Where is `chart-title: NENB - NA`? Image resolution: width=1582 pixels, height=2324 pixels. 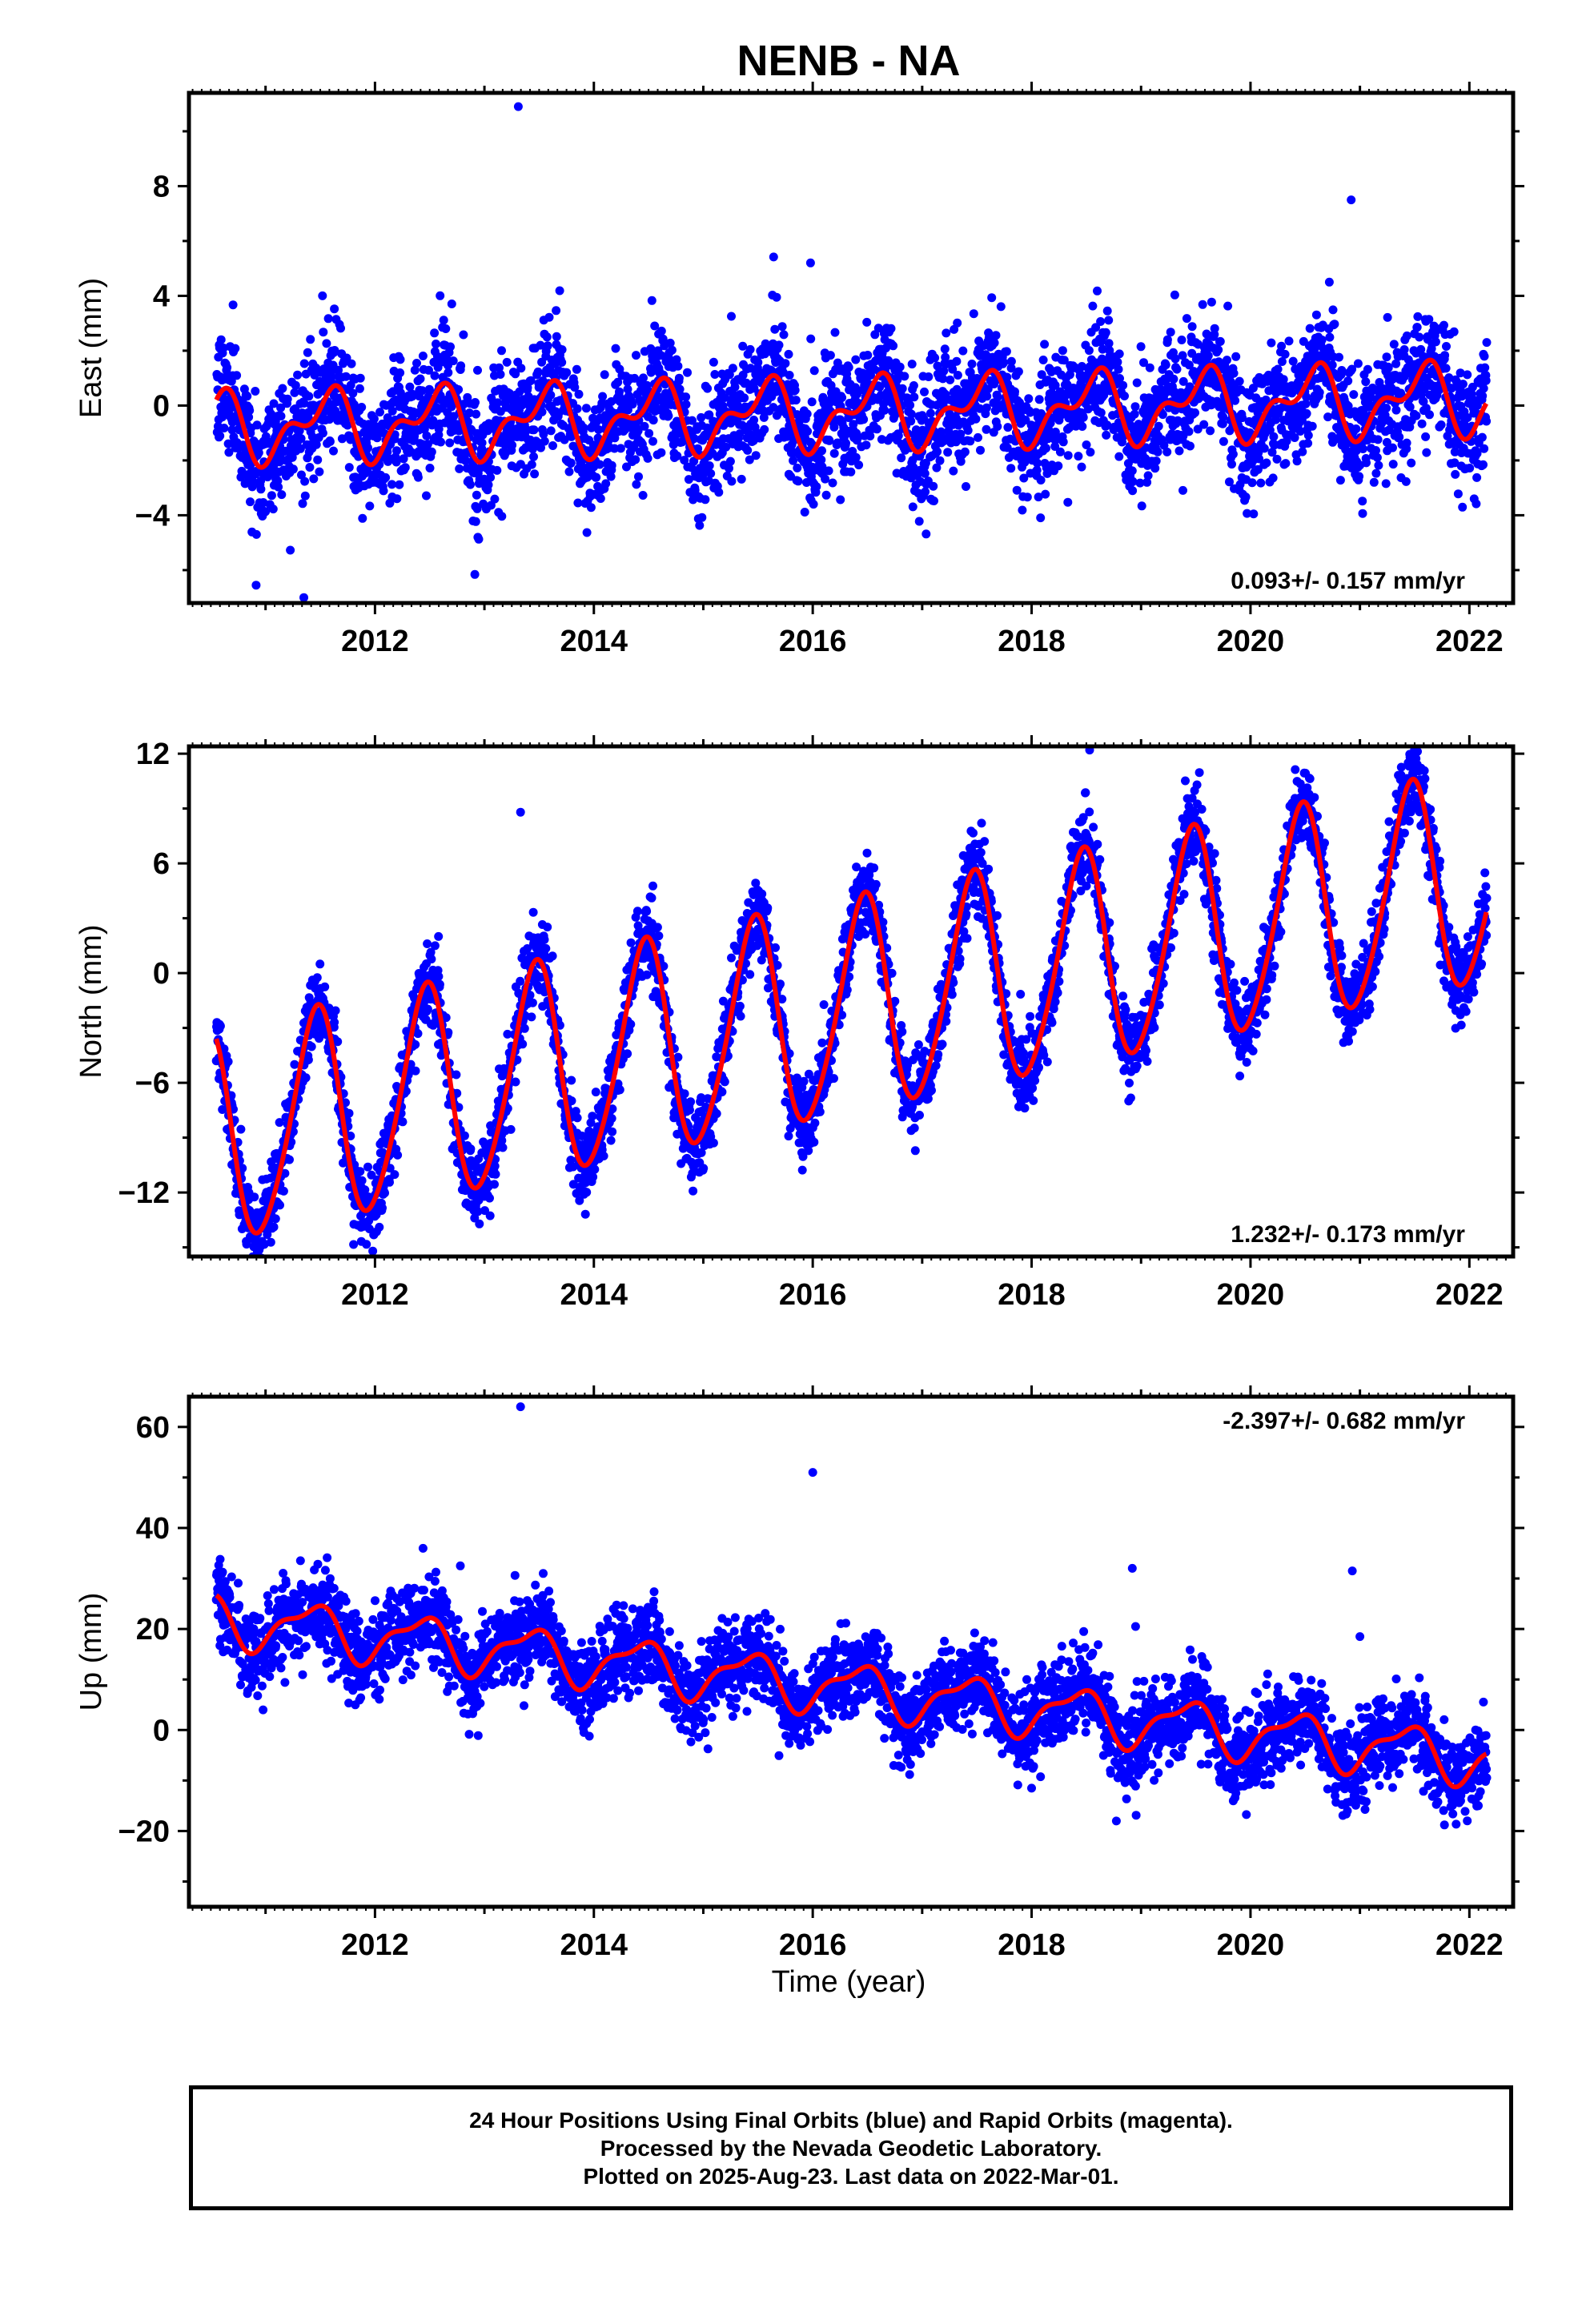
chart-title: NENB - NA is located at coordinates (849, 61).